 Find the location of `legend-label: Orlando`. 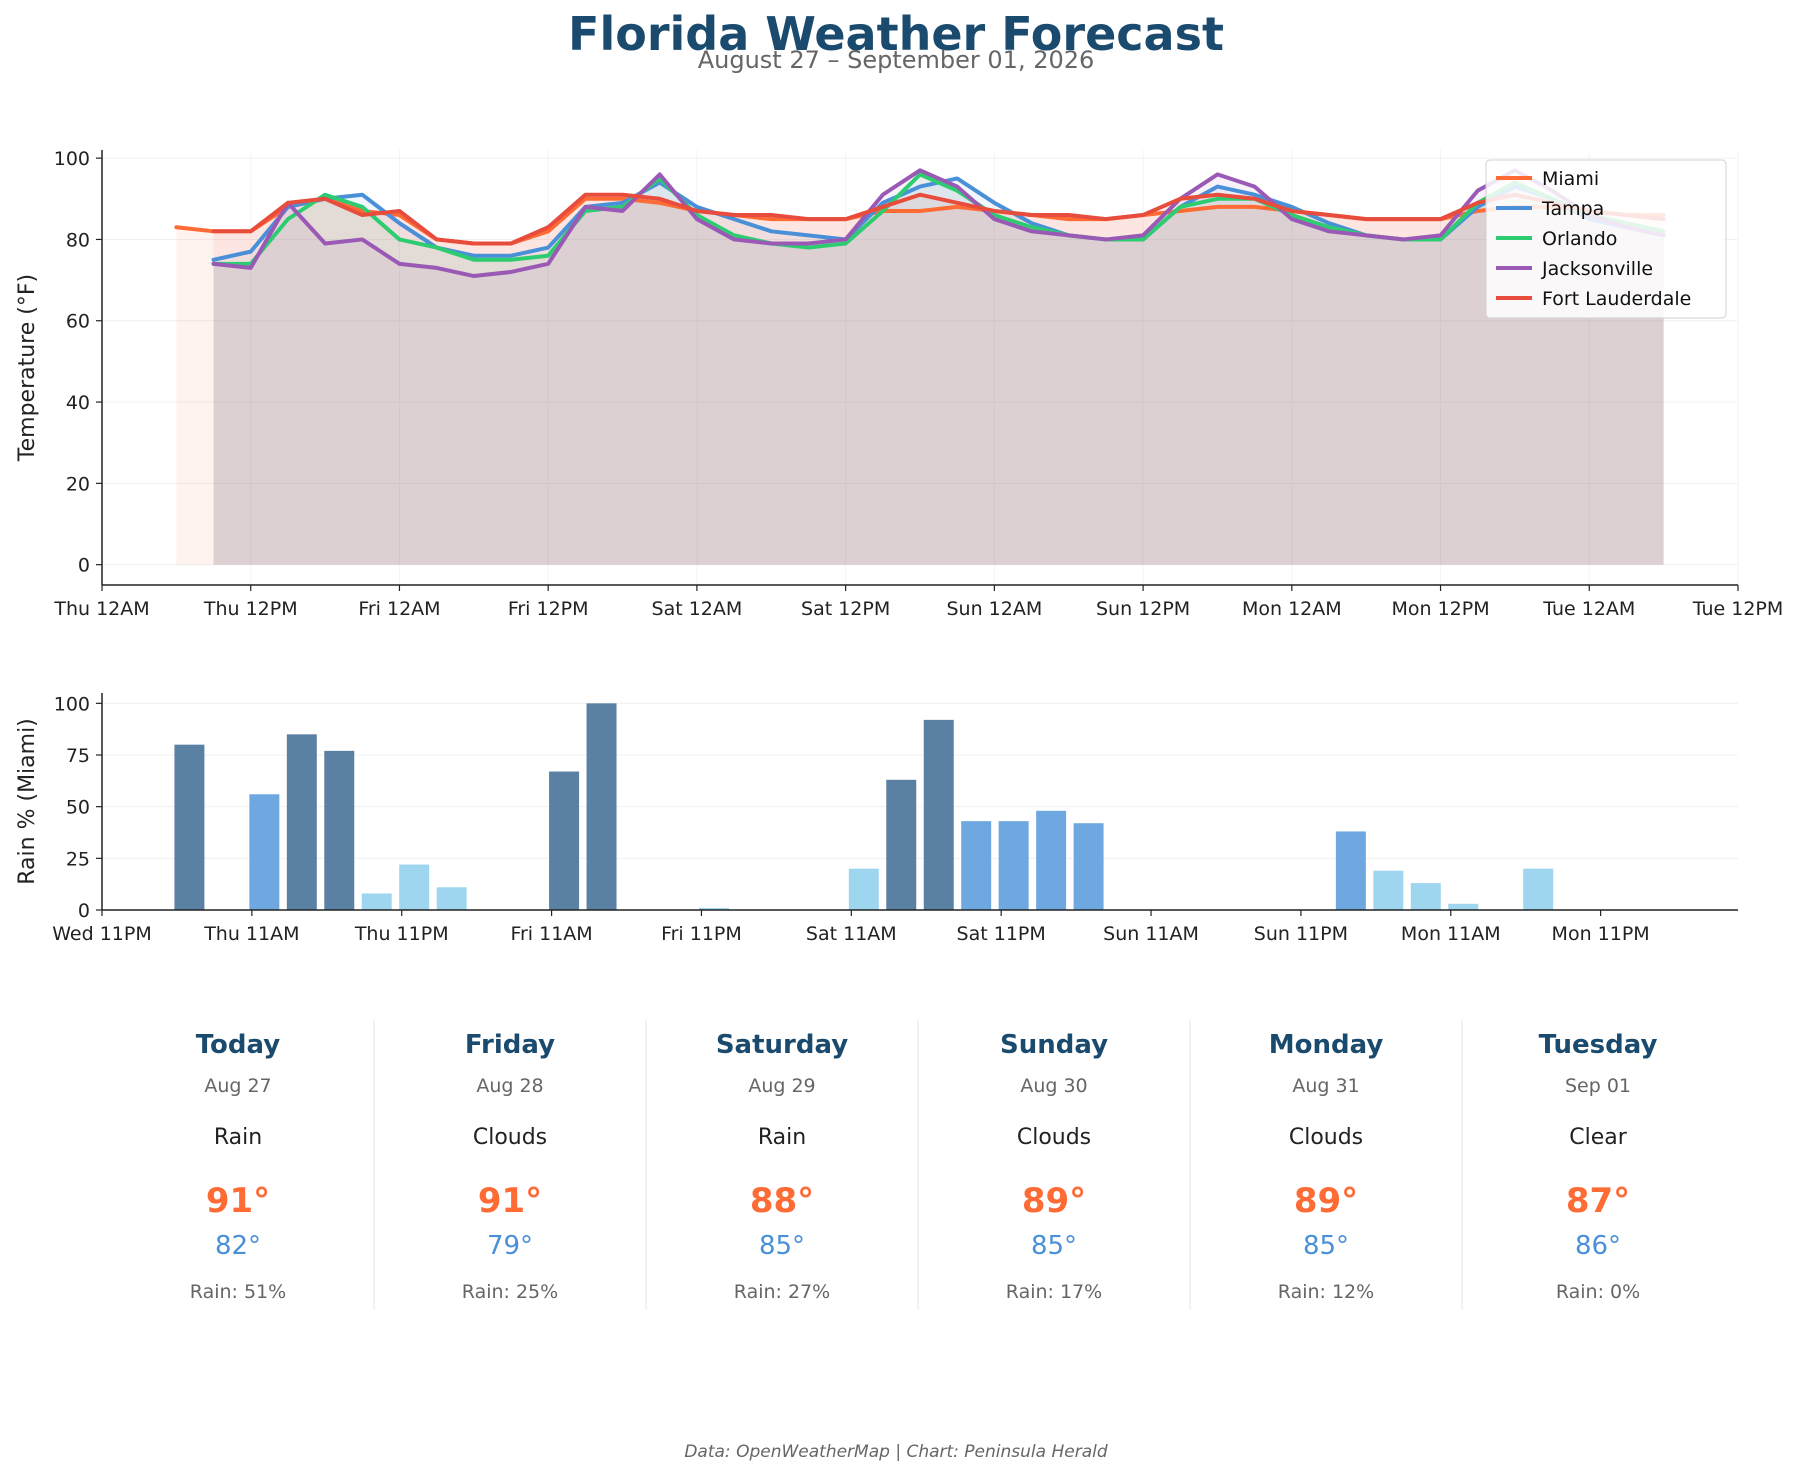

legend-label: Orlando is located at coordinates (1579, 239).